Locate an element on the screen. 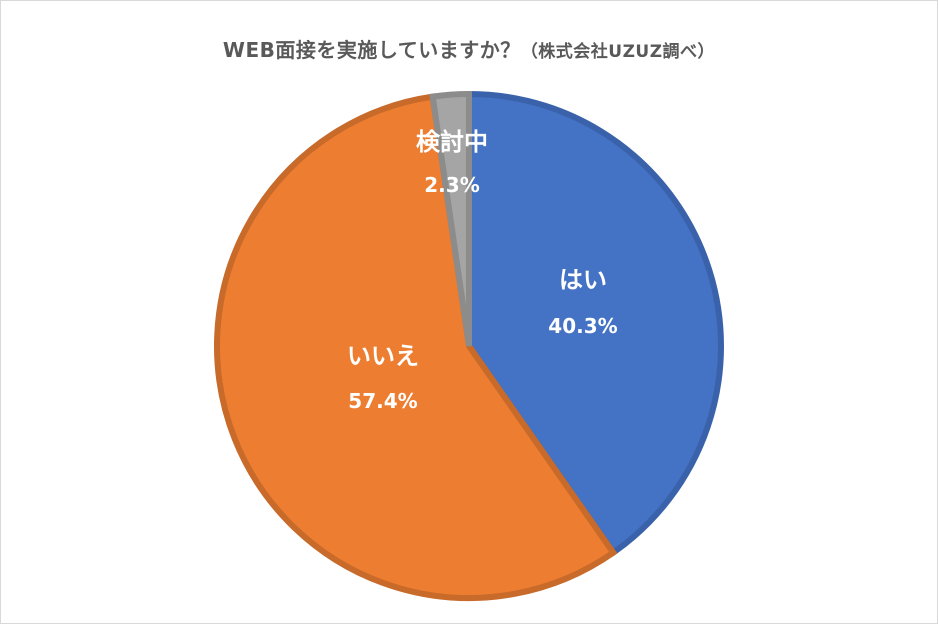 The width and height of the screenshot is (938, 624). slice-label-no: いいえ is located at coordinates (383, 356).